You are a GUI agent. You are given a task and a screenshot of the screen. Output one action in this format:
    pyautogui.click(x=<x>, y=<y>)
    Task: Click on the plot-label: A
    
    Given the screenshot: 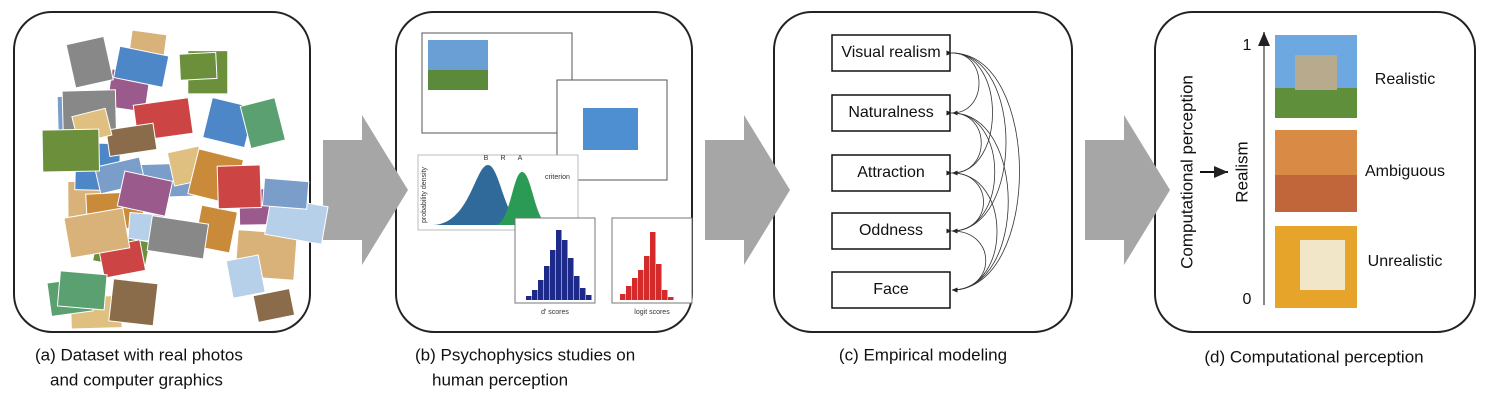 What is the action you would take?
    pyautogui.click(x=520, y=158)
    